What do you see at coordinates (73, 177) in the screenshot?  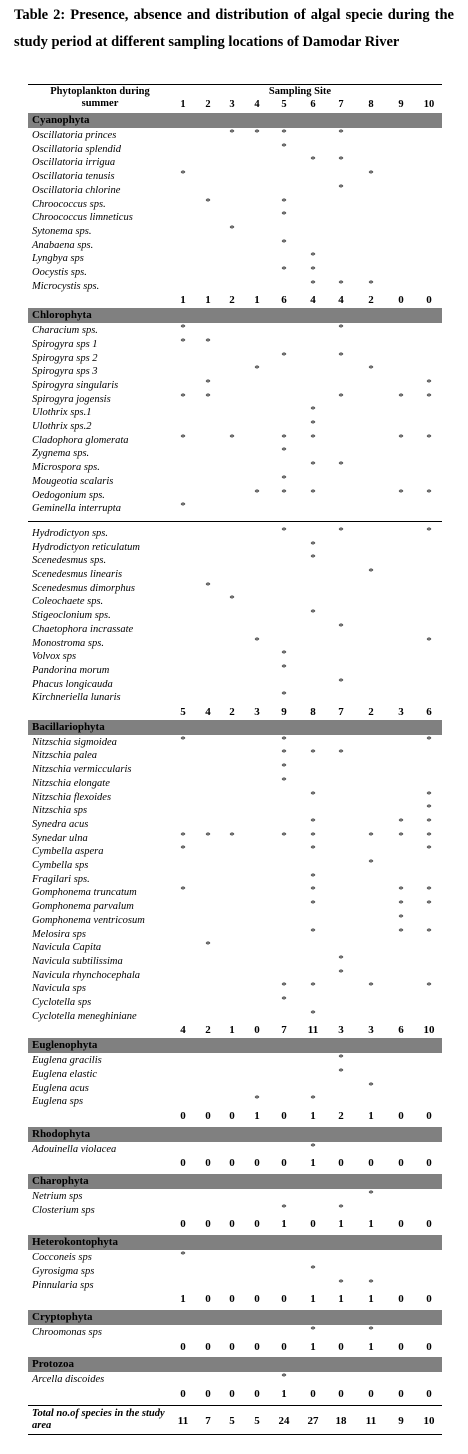 I see `species-name: Oscillatoria tenusis` at bounding box center [73, 177].